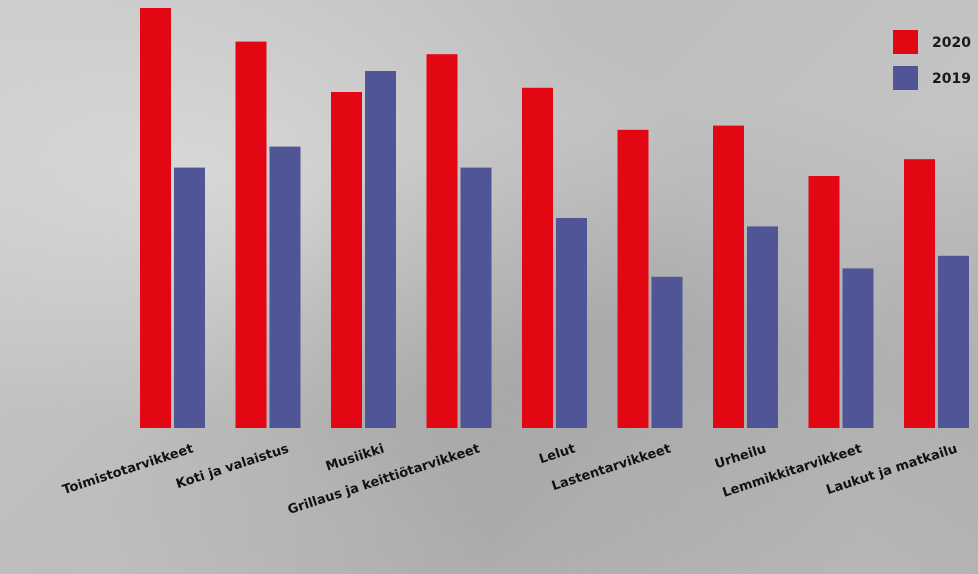  I want to click on legend-swatch-2020, so click(905, 42).